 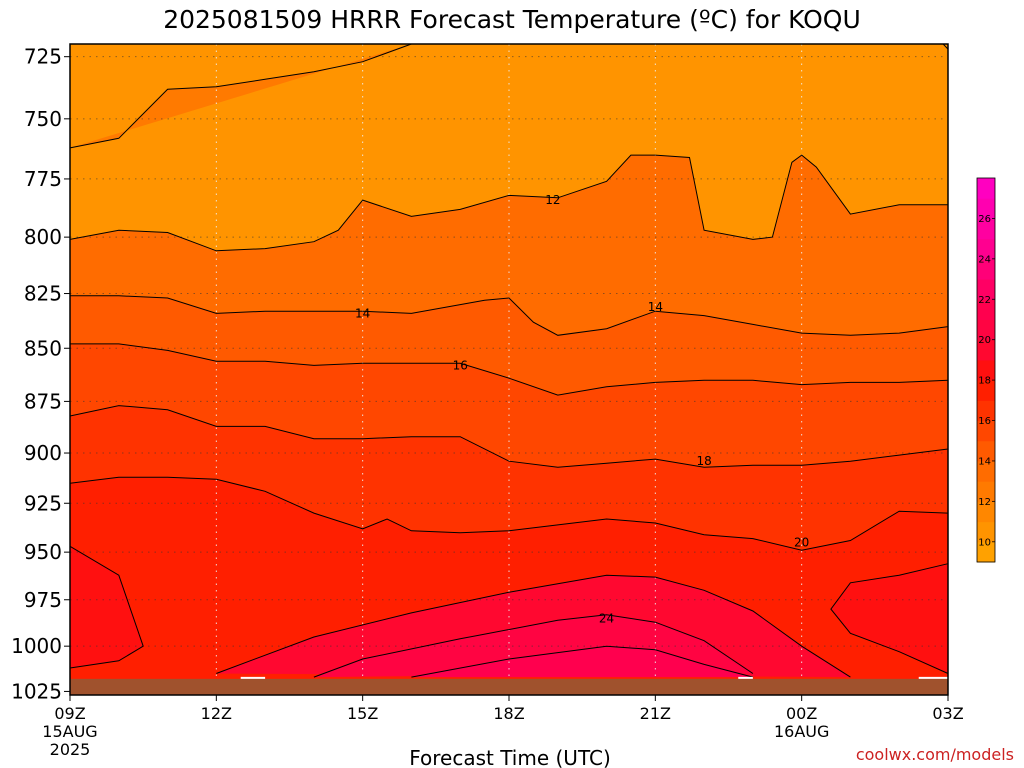 What do you see at coordinates (703, 461) in the screenshot?
I see `contour-label: 18` at bounding box center [703, 461].